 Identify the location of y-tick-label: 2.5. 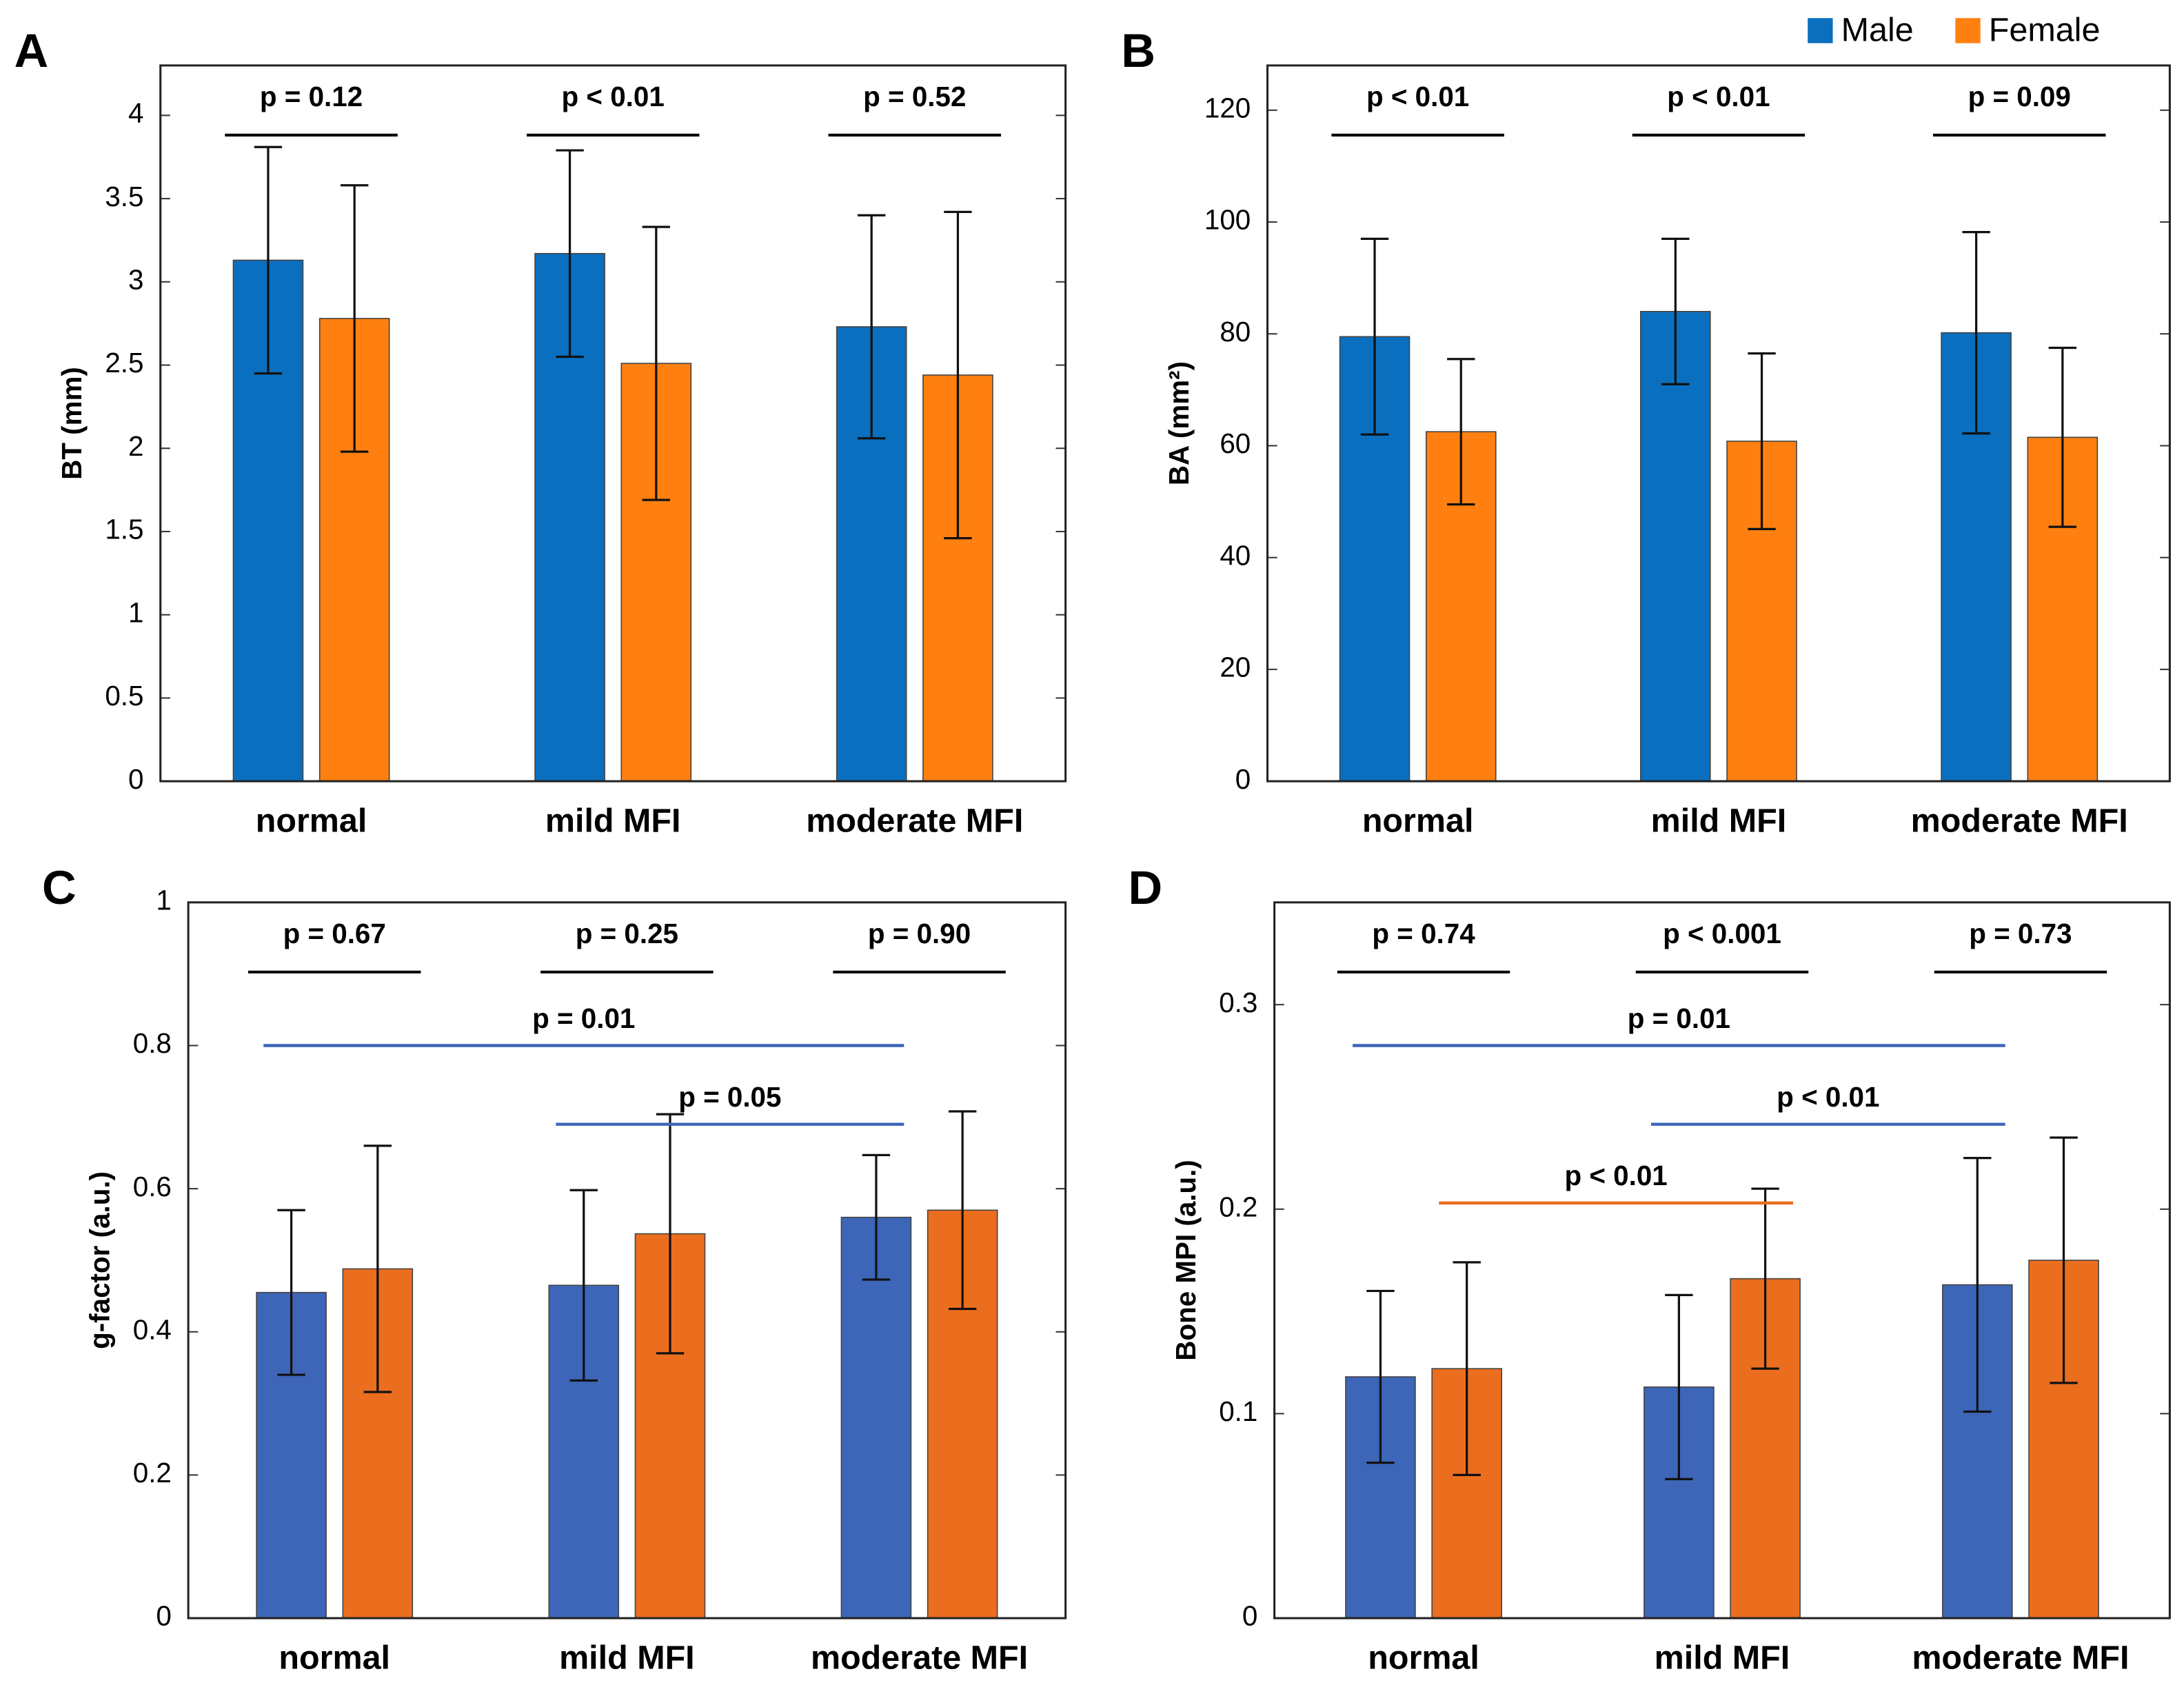
(124, 363).